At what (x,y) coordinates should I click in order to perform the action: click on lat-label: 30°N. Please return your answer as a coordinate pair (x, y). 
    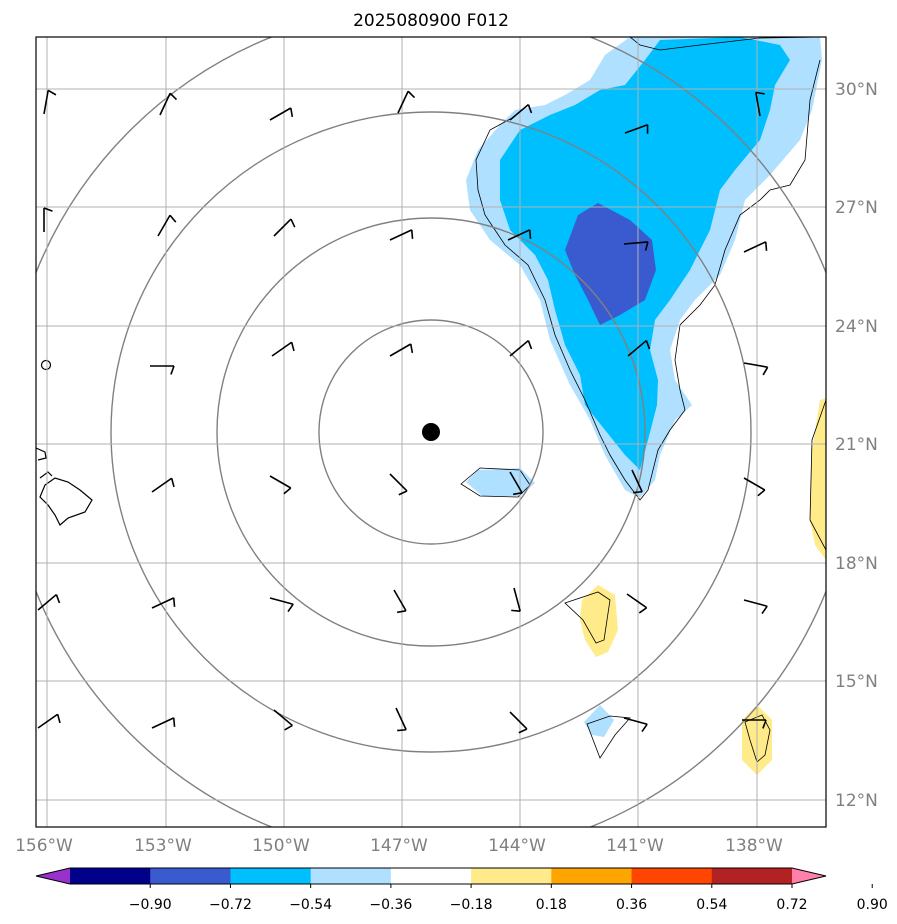
    Looking at the image, I should click on (856, 90).